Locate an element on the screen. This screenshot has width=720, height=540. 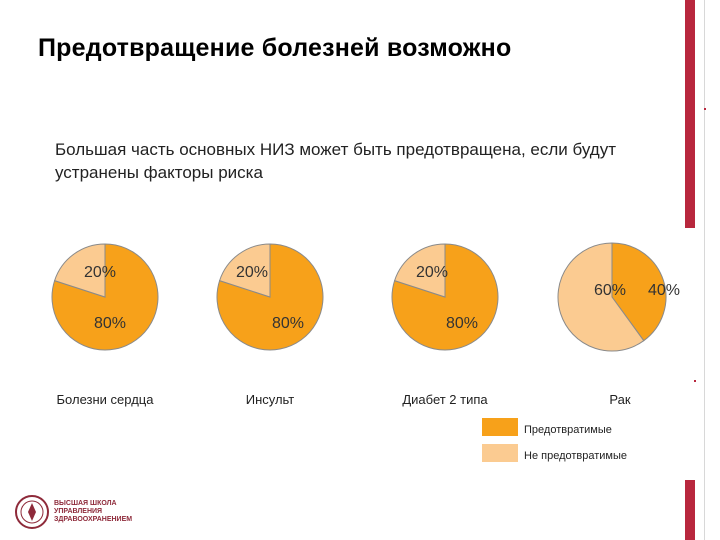
accent-bar-bottom is located at coordinates (690, 510).